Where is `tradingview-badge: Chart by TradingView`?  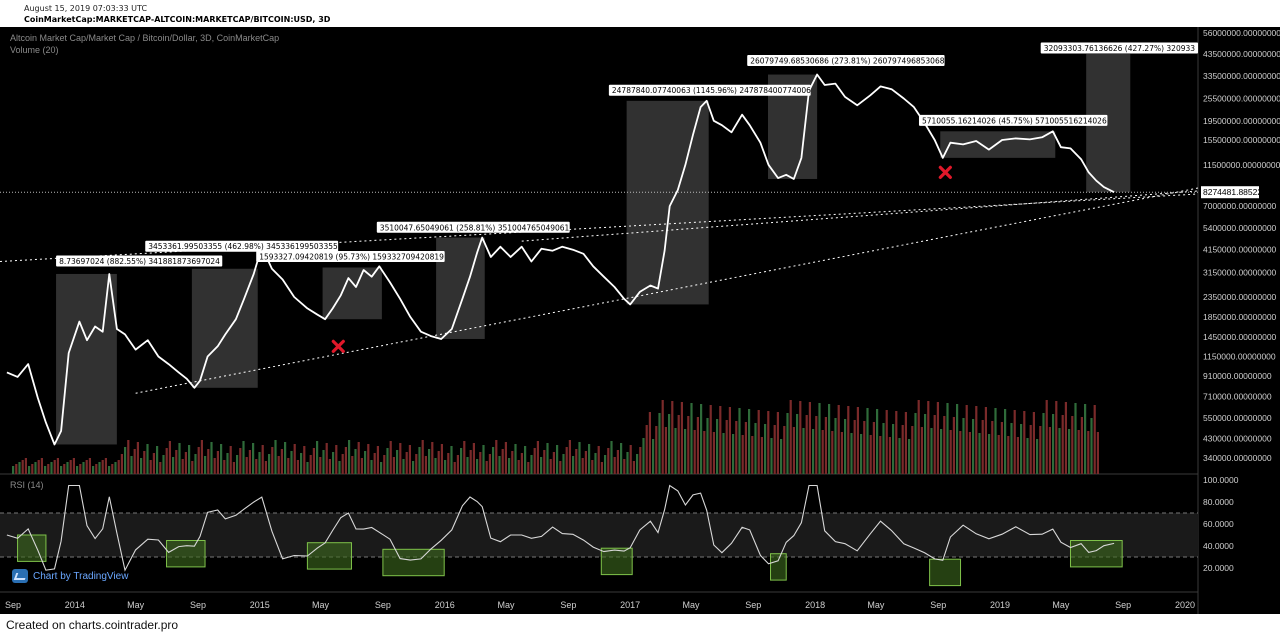
tradingview-badge: Chart by TradingView is located at coordinates (70, 576).